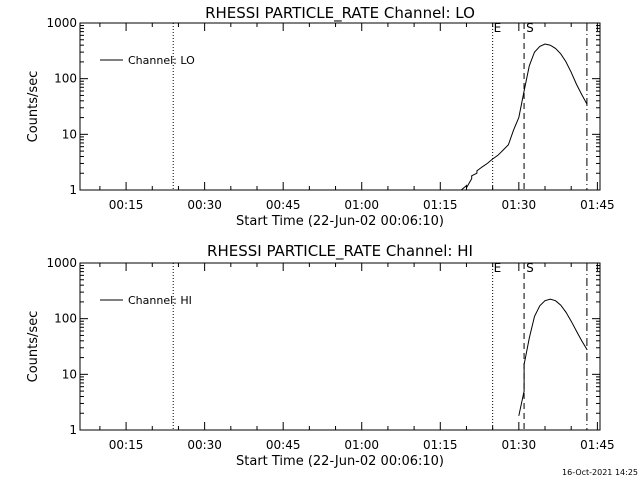  I want to click on chart-title: RHESSI PARTICLE_RATE Channel: HI, so click(340, 251).